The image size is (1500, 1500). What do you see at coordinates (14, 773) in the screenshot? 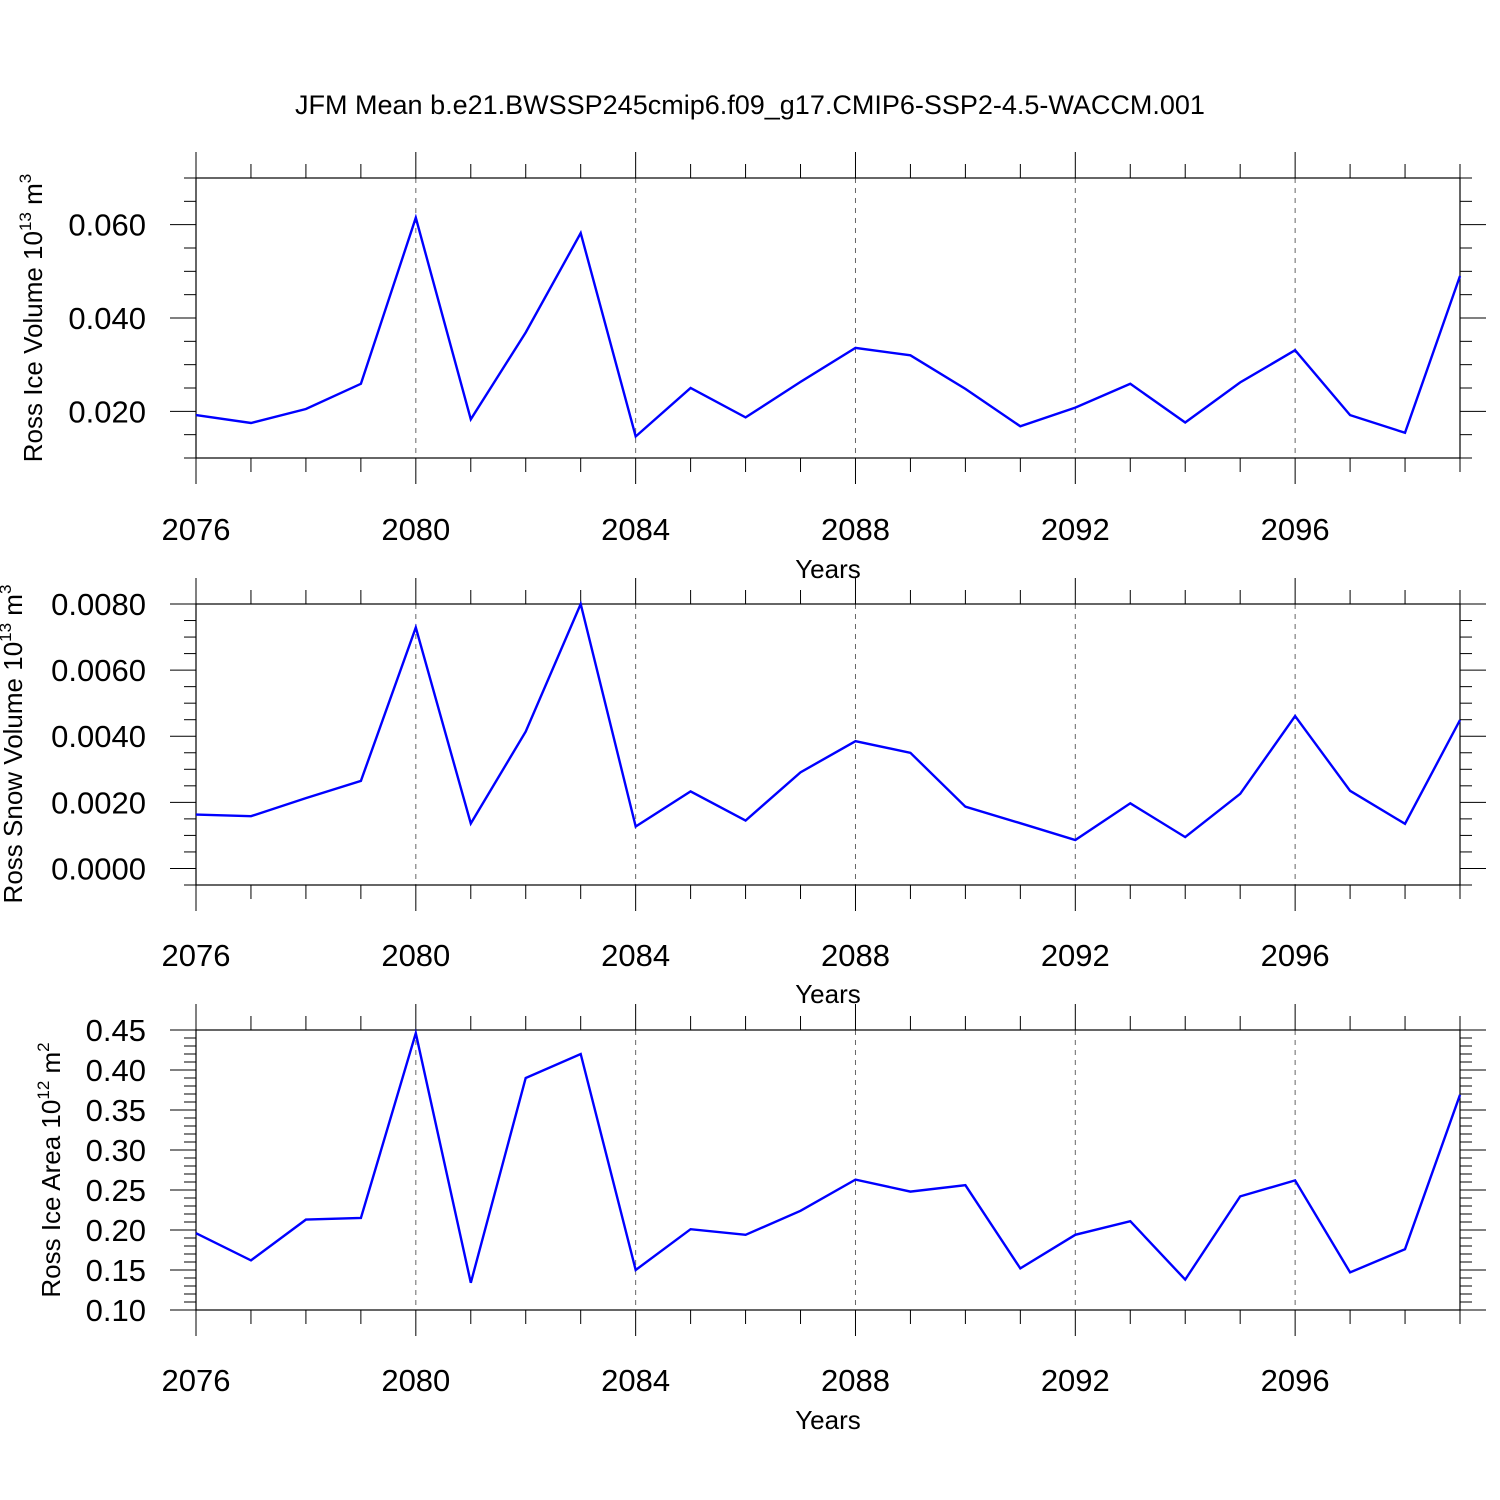
I see `y-axis-label-part: Ross Snow Volume 10` at bounding box center [14, 773].